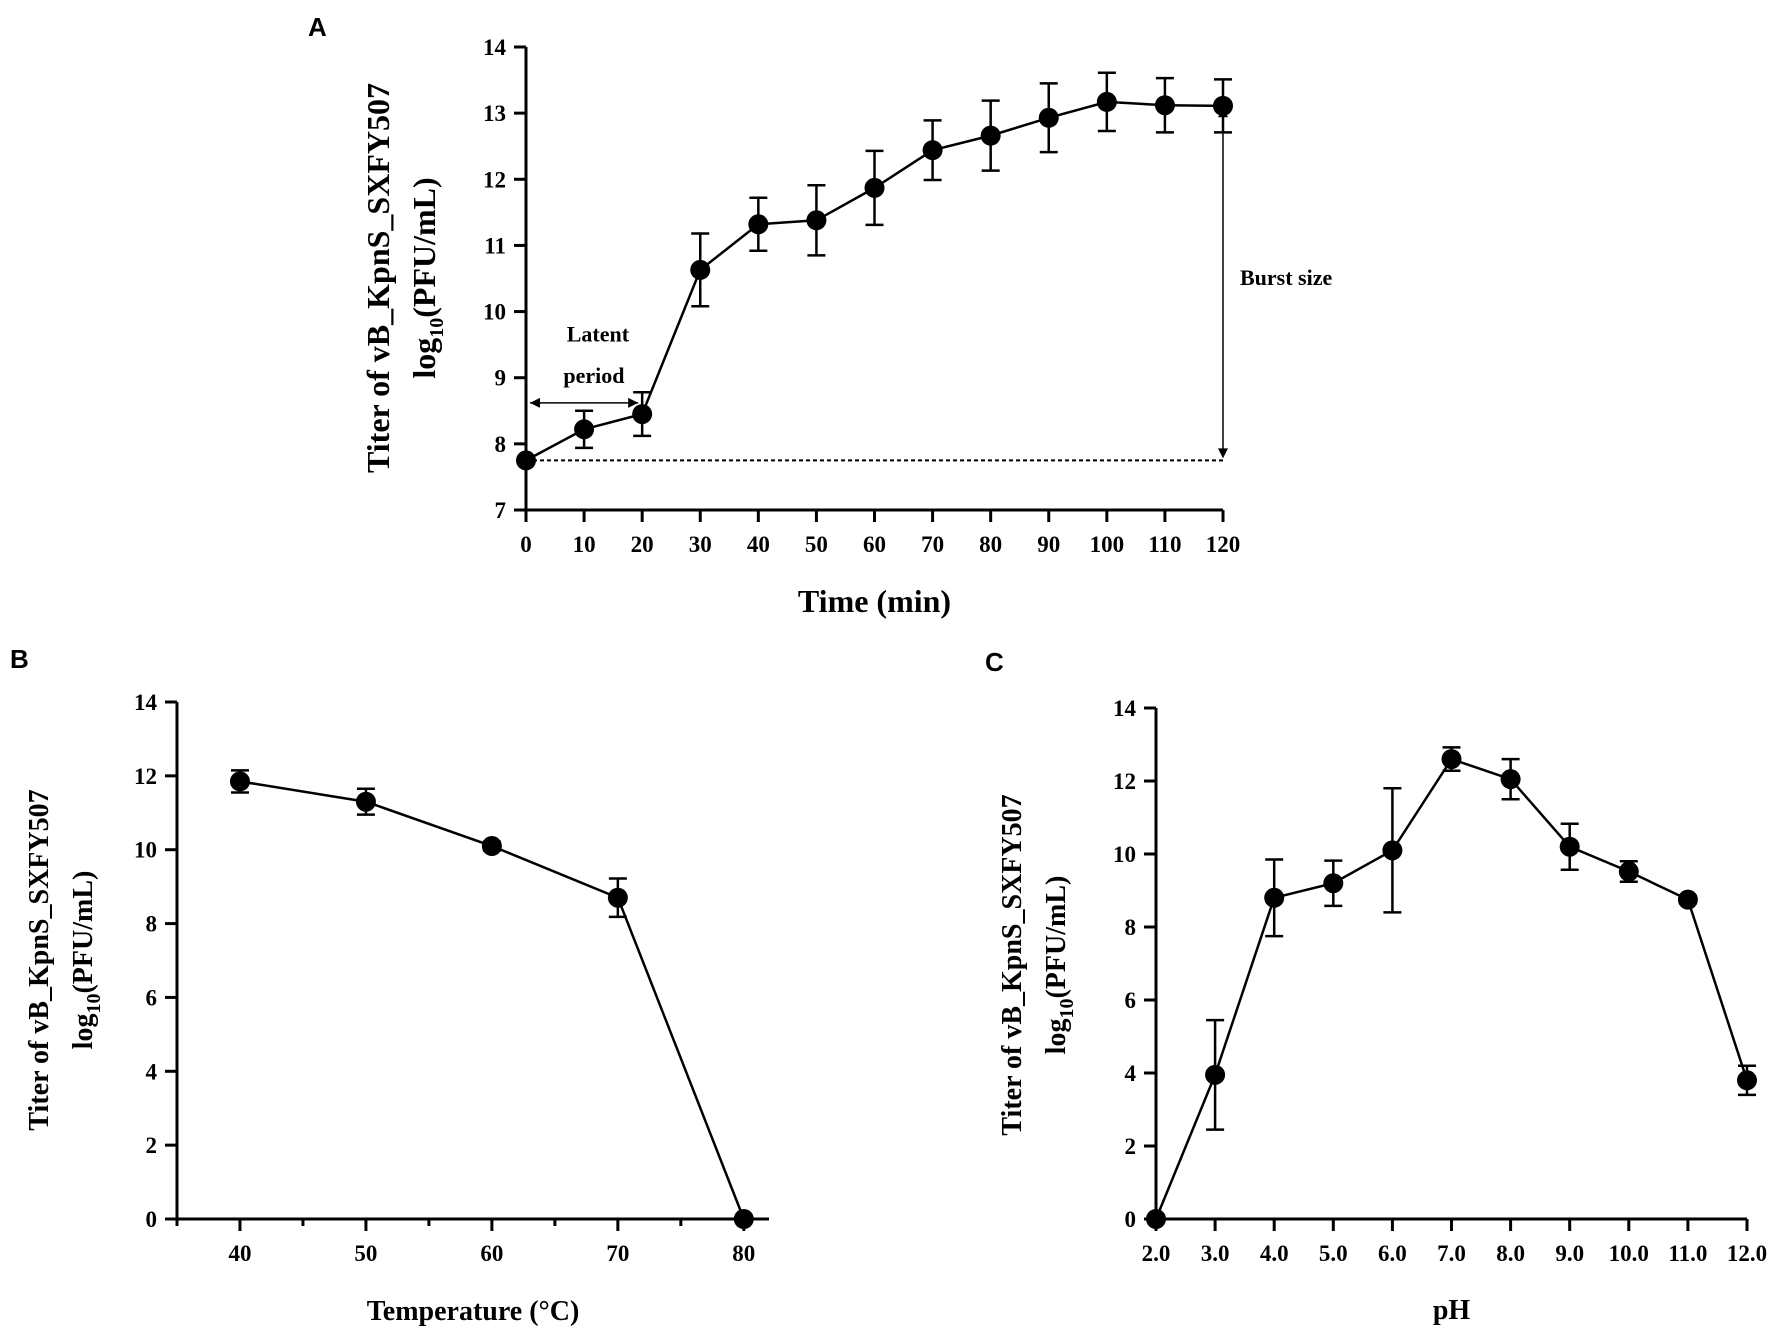  I want to click on burst-size-label: Burst size, so click(1286, 277).